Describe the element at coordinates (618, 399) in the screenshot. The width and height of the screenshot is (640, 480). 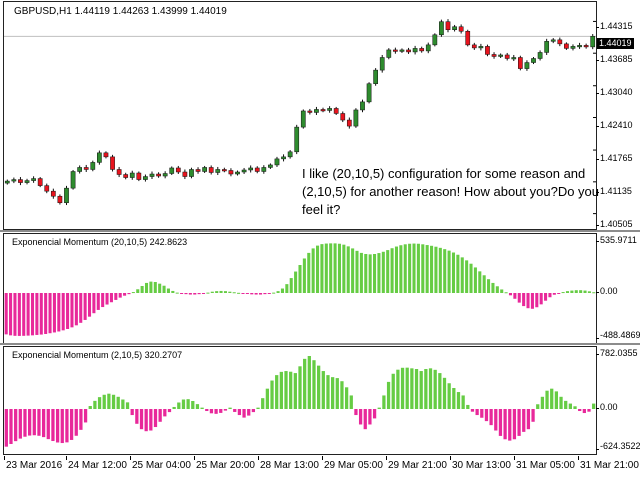
I see `indicator-axis: 782.0355 0.00 -624.3522` at that location.